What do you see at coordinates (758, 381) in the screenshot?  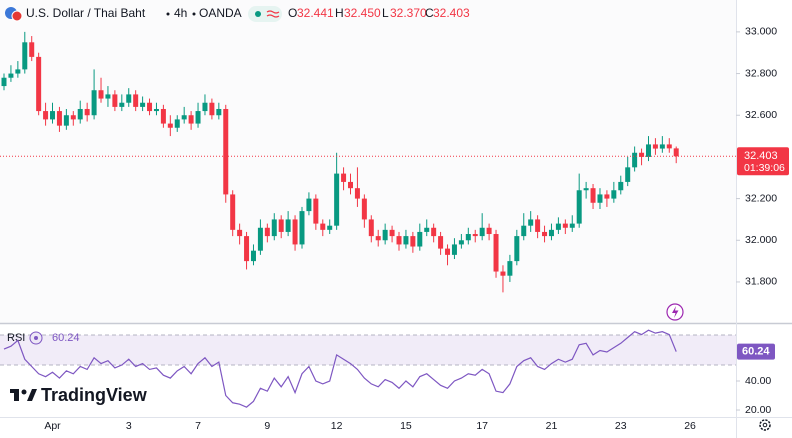 I see `rsi-y-tick-label: 40.00` at bounding box center [758, 381].